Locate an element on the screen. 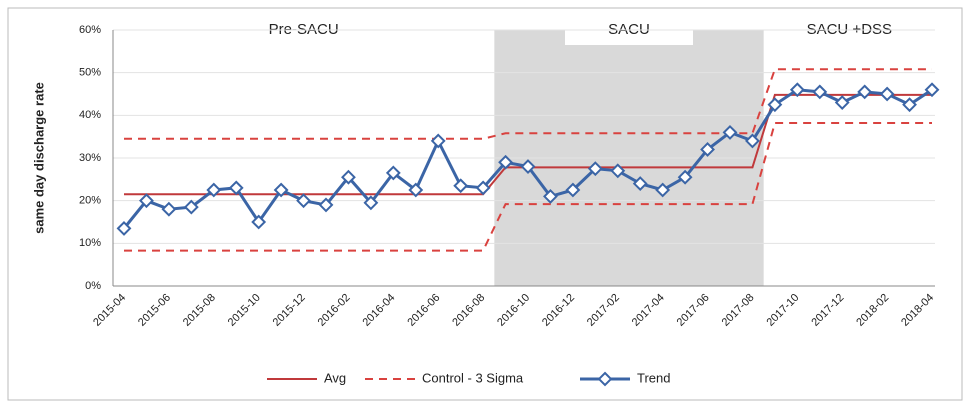  y-axis-title: same day discharge rate is located at coordinates (38, 158).